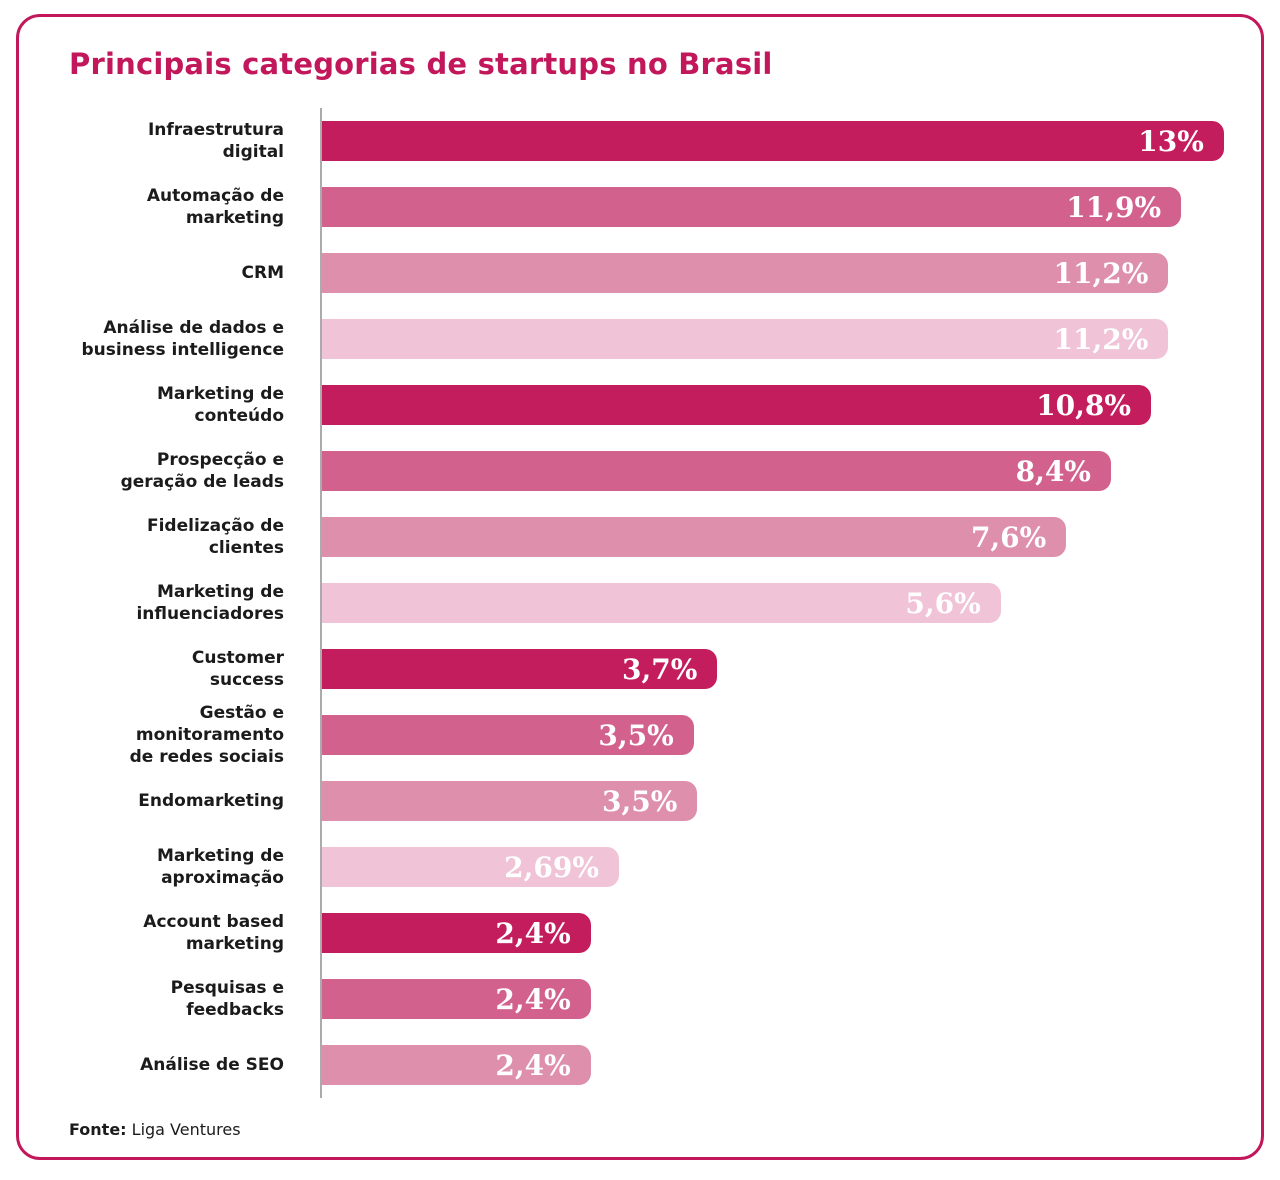 This screenshot has height=1180, width=1280. I want to click on bar-row: Marketing de conteúdo 10,8%, so click(641, 405).